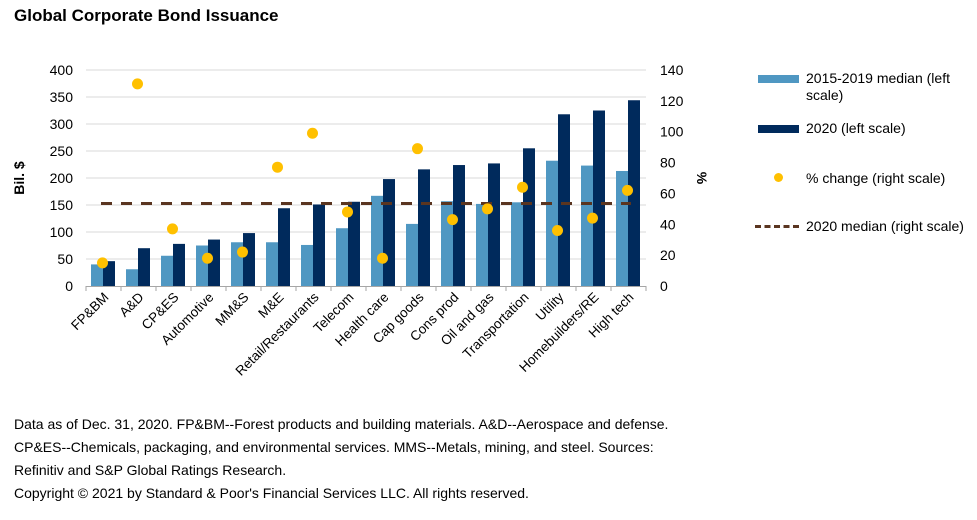 The image size is (977, 520). Describe the element at coordinates (885, 226) in the screenshot. I see `legend-label: 2020 median (right scale)` at that location.